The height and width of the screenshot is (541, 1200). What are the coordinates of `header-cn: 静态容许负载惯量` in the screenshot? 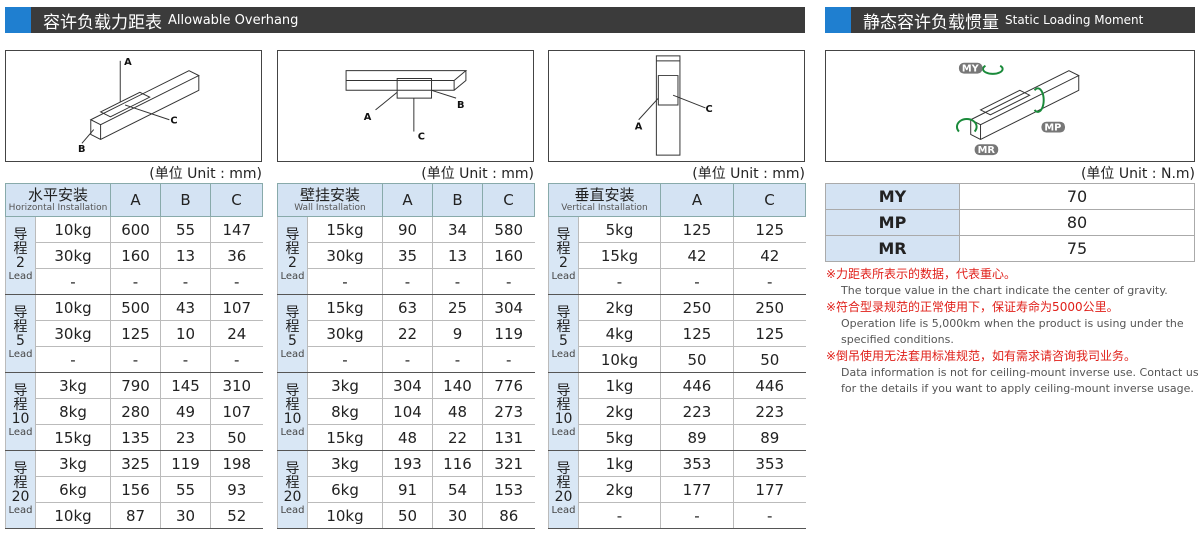 It's located at (931, 22).